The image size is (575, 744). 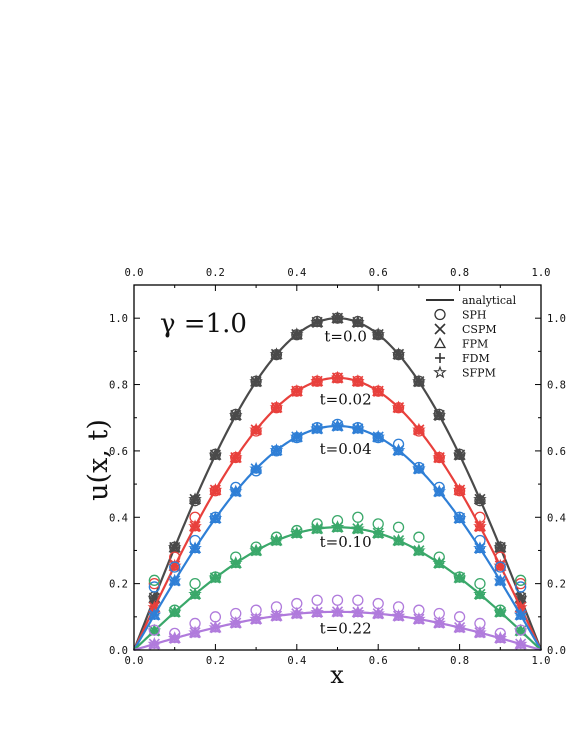 I want to click on y-tick-label-right: 0.0, so click(x=556, y=651).